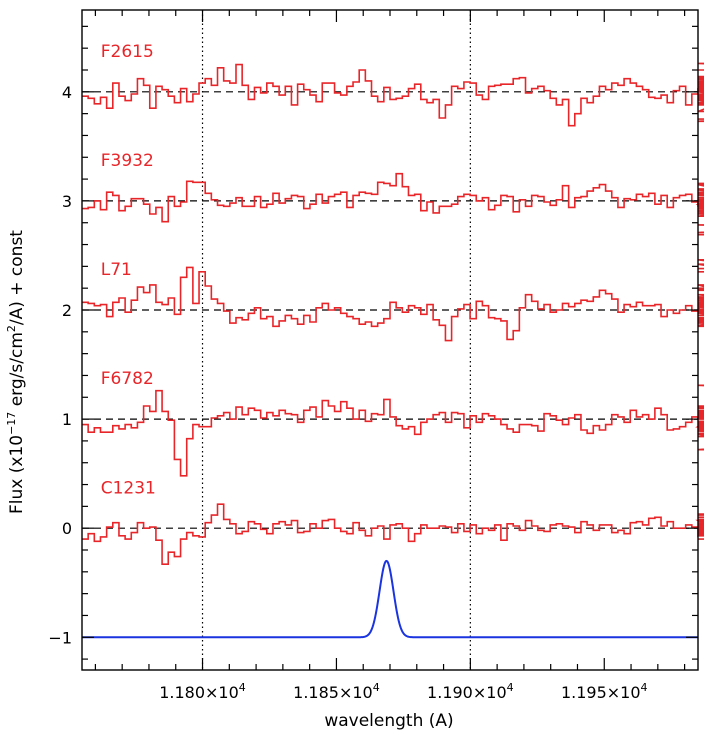 This screenshot has width=704, height=736. What do you see at coordinates (393, 300) in the screenshot?
I see `series-line-l71` at bounding box center [393, 300].